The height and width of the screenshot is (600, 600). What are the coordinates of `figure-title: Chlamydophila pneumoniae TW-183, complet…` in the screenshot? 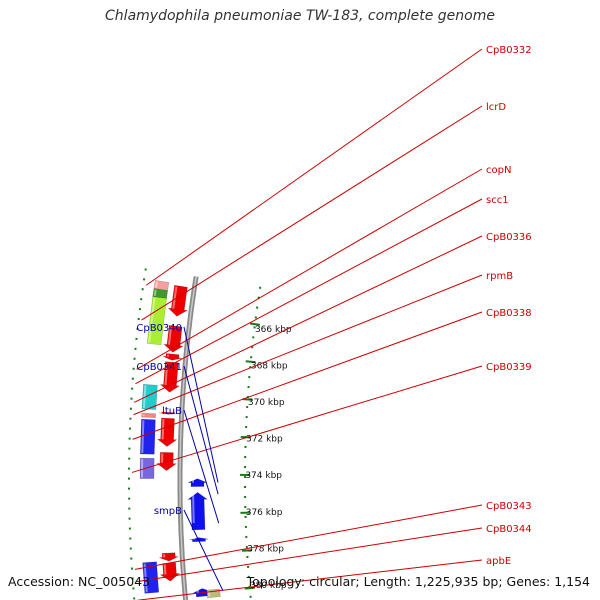 It's located at (300, 16).